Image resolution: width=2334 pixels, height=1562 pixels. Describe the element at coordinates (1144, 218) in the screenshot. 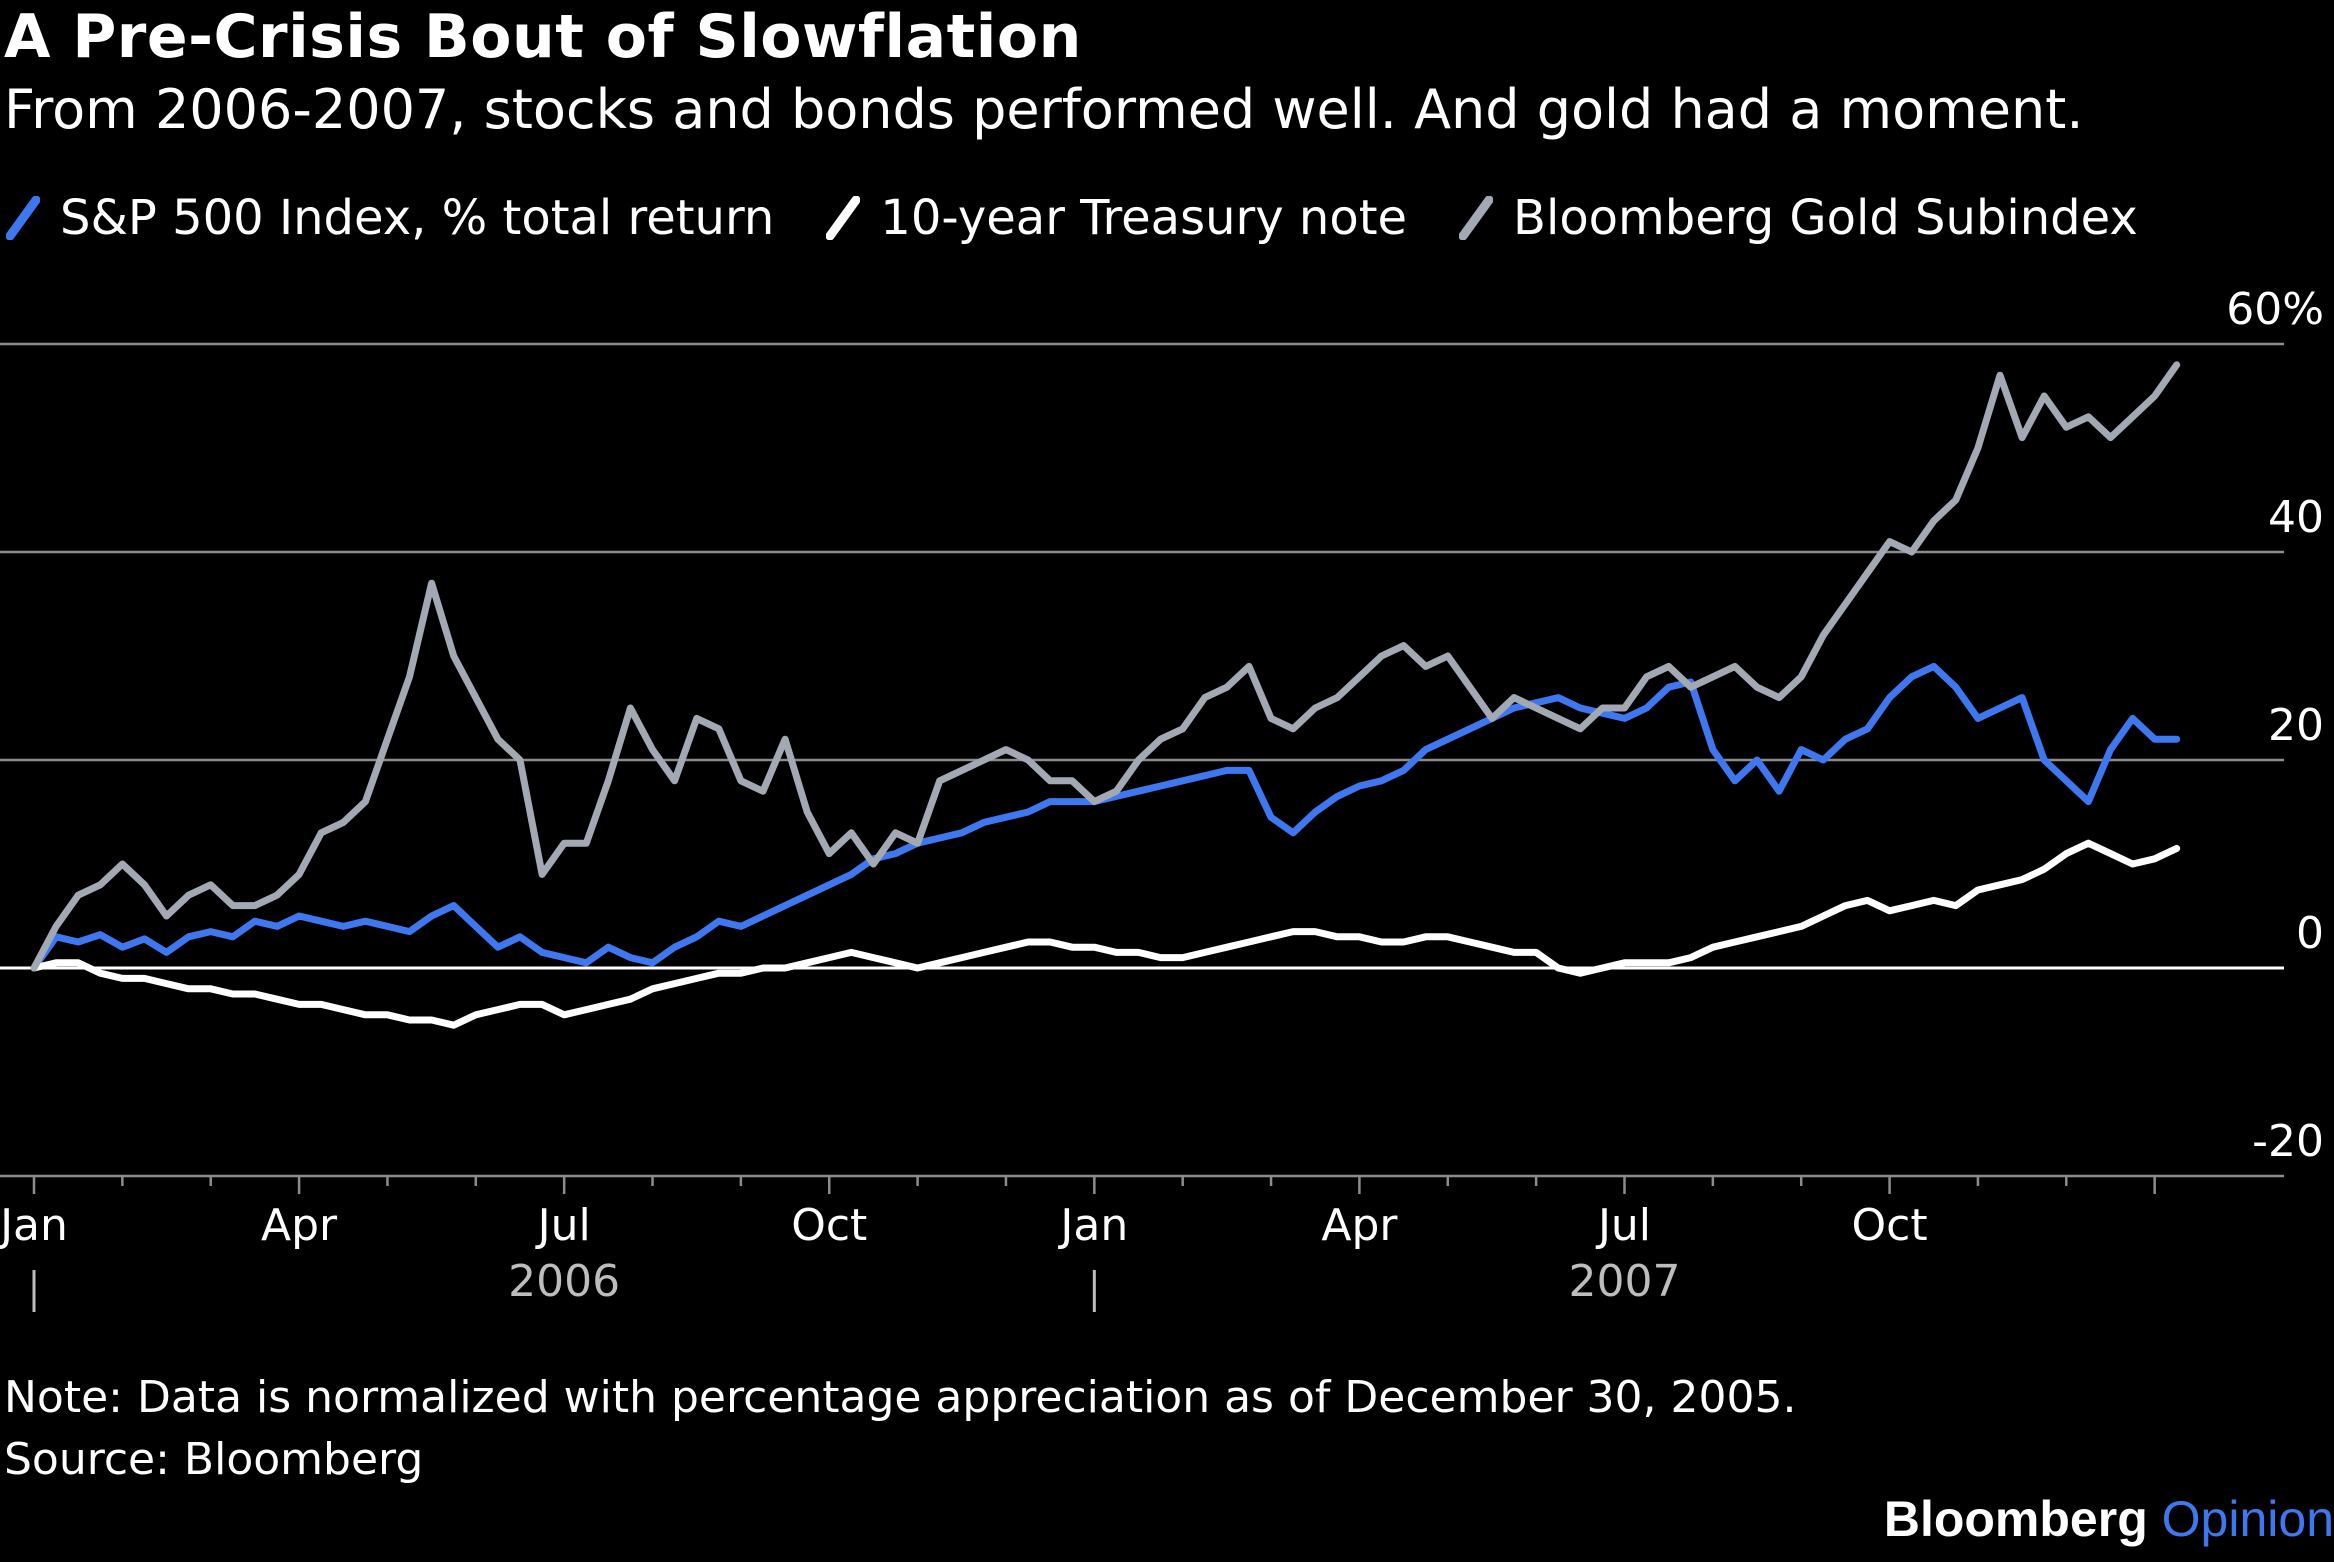

I see `legend-label-treasury: 10-year Treasury note` at that location.